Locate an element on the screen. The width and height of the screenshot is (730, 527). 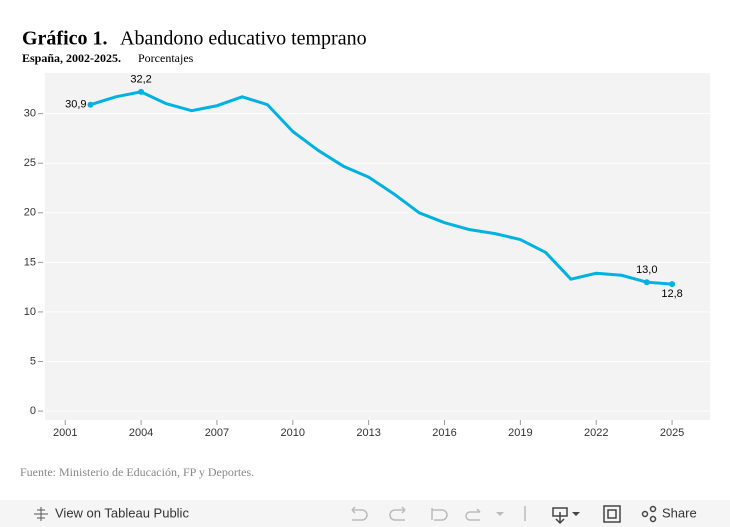
x-tick-label: 2004 is located at coordinates (141, 433).